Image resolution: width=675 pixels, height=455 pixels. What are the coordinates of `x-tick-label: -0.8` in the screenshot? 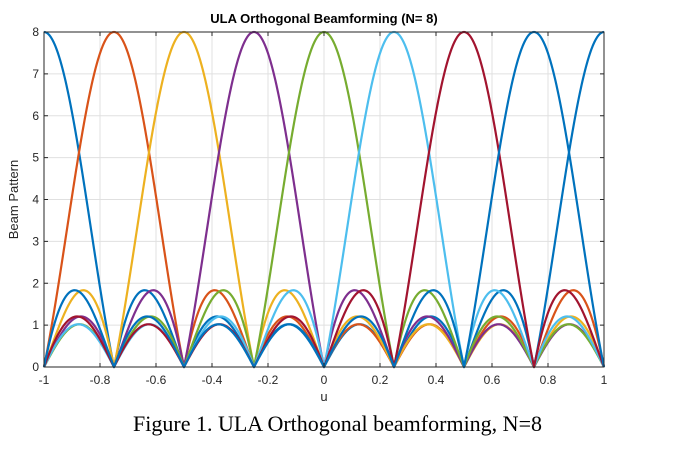 It's located at (100, 380).